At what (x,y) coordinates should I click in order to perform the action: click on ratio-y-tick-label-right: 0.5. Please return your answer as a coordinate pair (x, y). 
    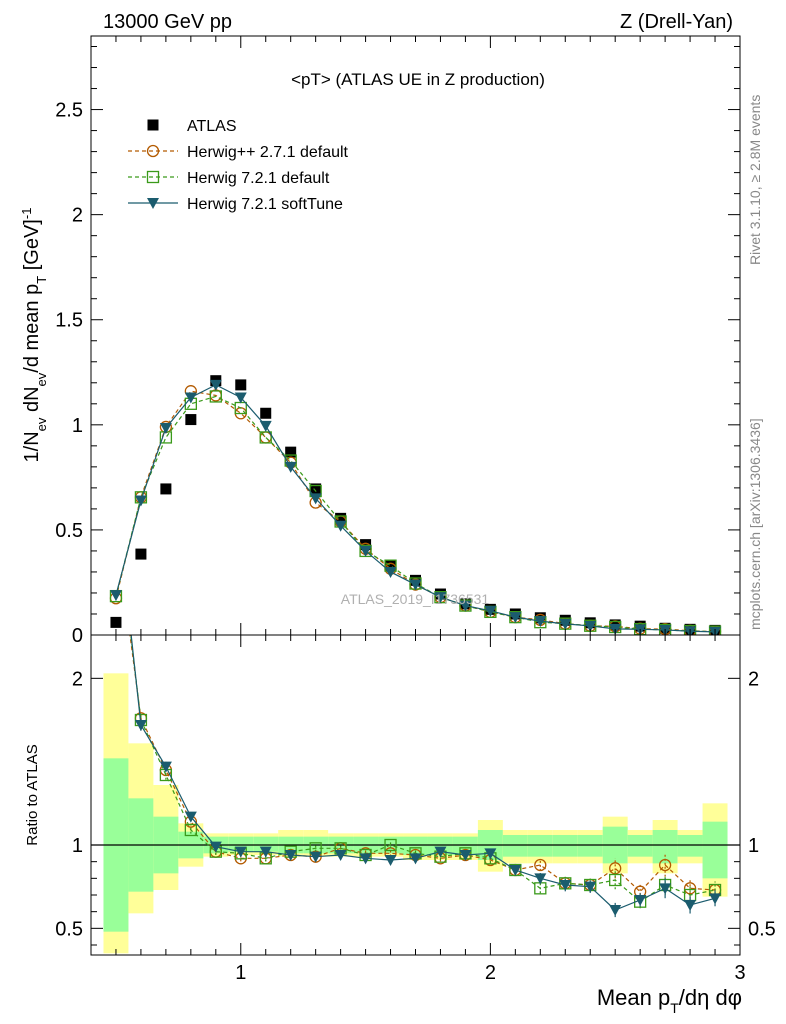
    Looking at the image, I should click on (762, 929).